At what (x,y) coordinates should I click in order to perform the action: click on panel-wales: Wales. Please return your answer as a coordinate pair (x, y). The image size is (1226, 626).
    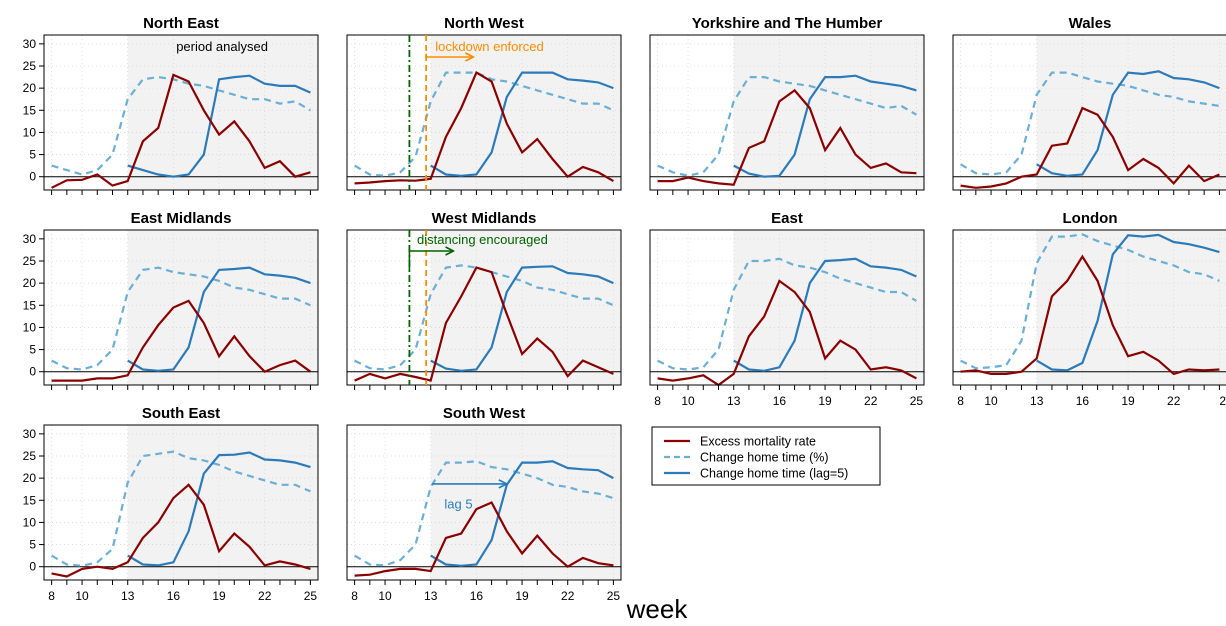
    Looking at the image, I should click on (1089, 105).